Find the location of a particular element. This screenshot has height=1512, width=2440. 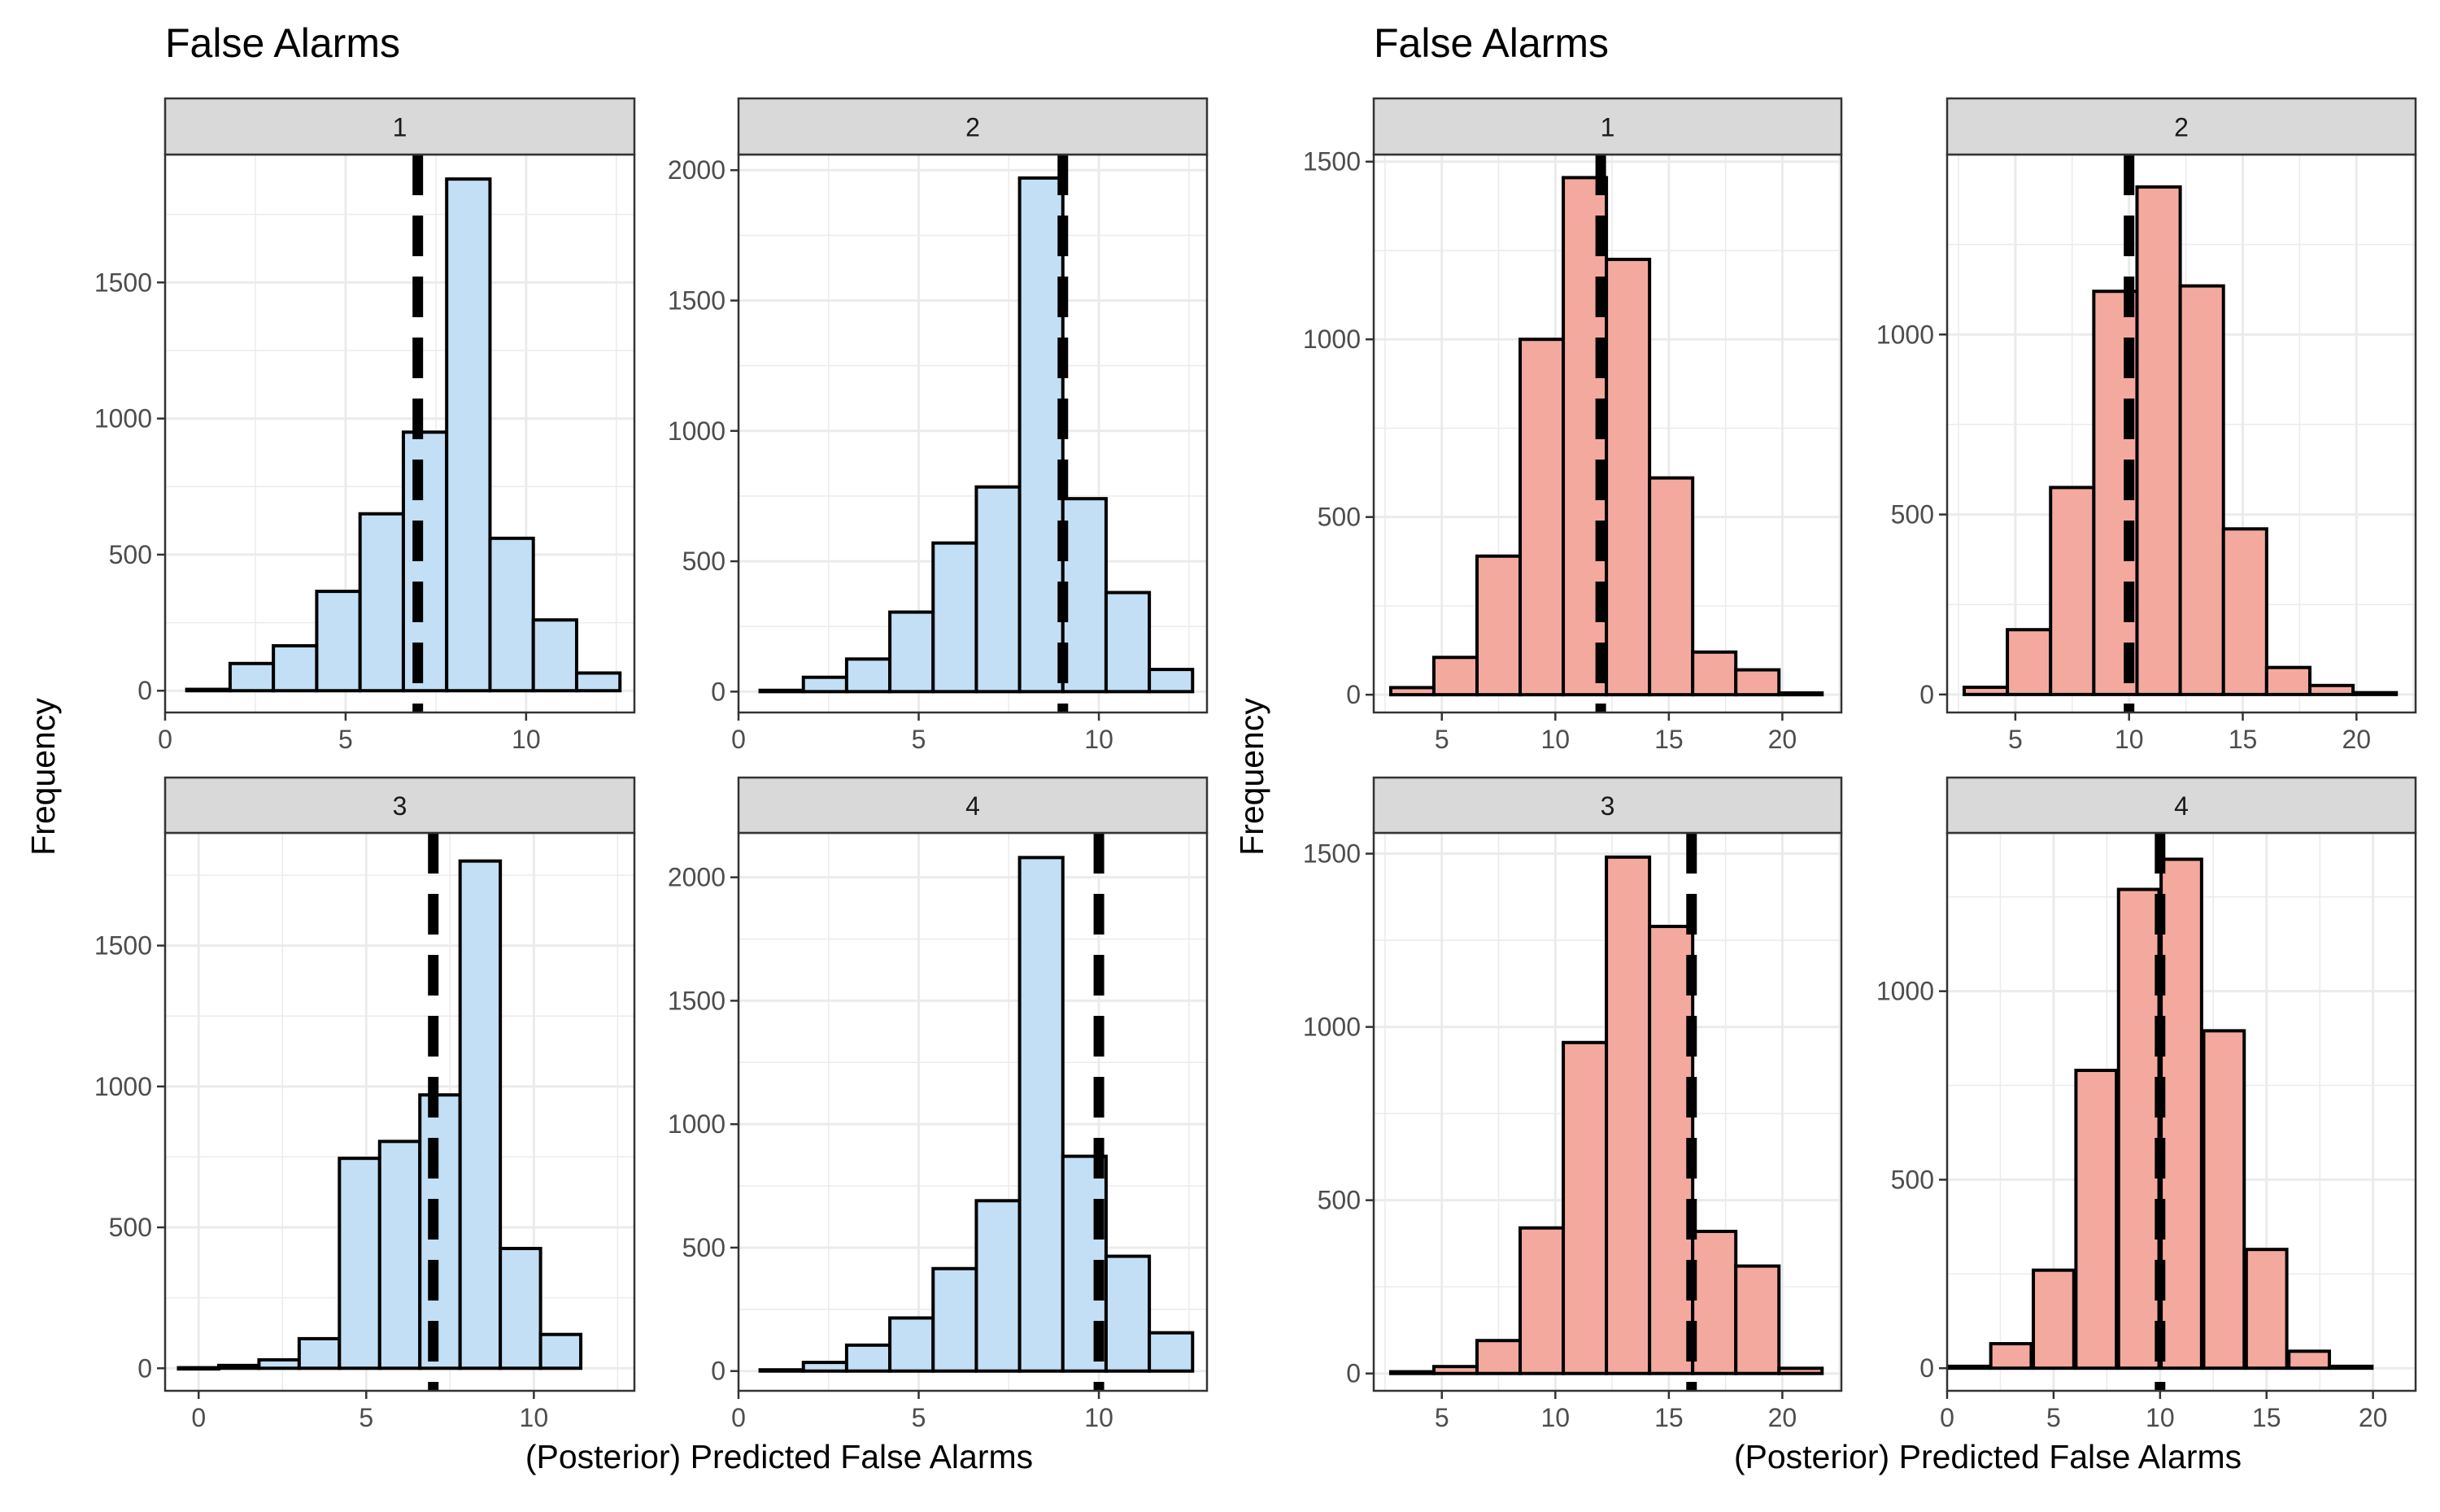

facet-strip-label: 2 is located at coordinates (972, 127).